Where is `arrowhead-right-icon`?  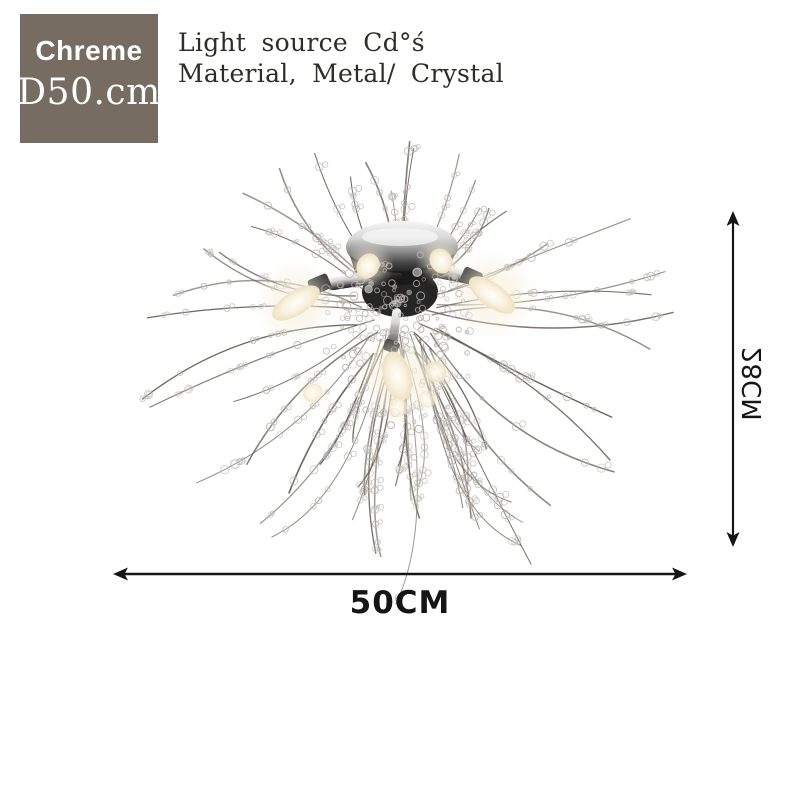
arrowhead-right-icon is located at coordinates (679, 574).